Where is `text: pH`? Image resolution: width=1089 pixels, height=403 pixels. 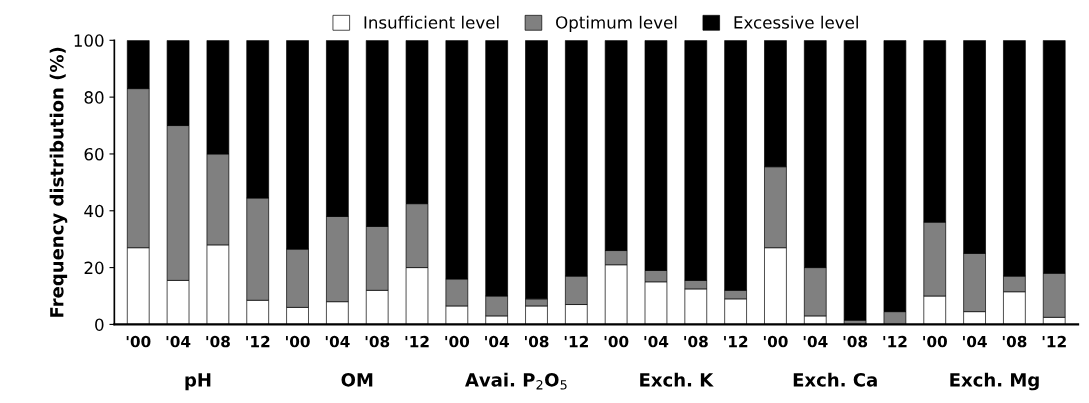 text: pH is located at coordinates (198, 382).